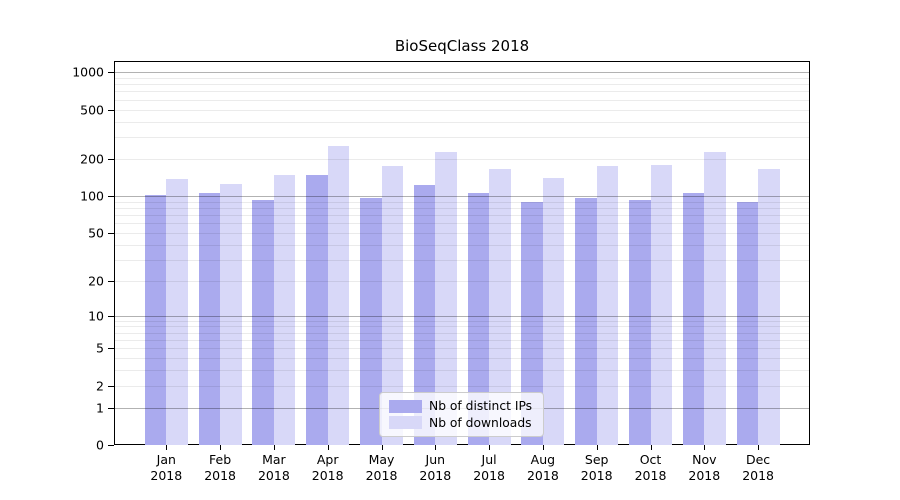  I want to click on x-tick-label: Feb 2018, so click(220, 468).